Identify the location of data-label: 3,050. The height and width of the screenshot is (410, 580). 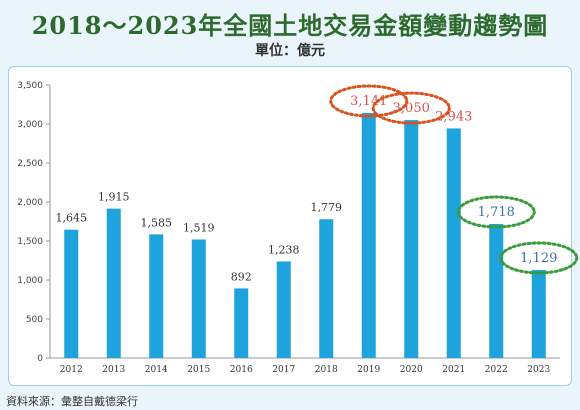
(411, 108).